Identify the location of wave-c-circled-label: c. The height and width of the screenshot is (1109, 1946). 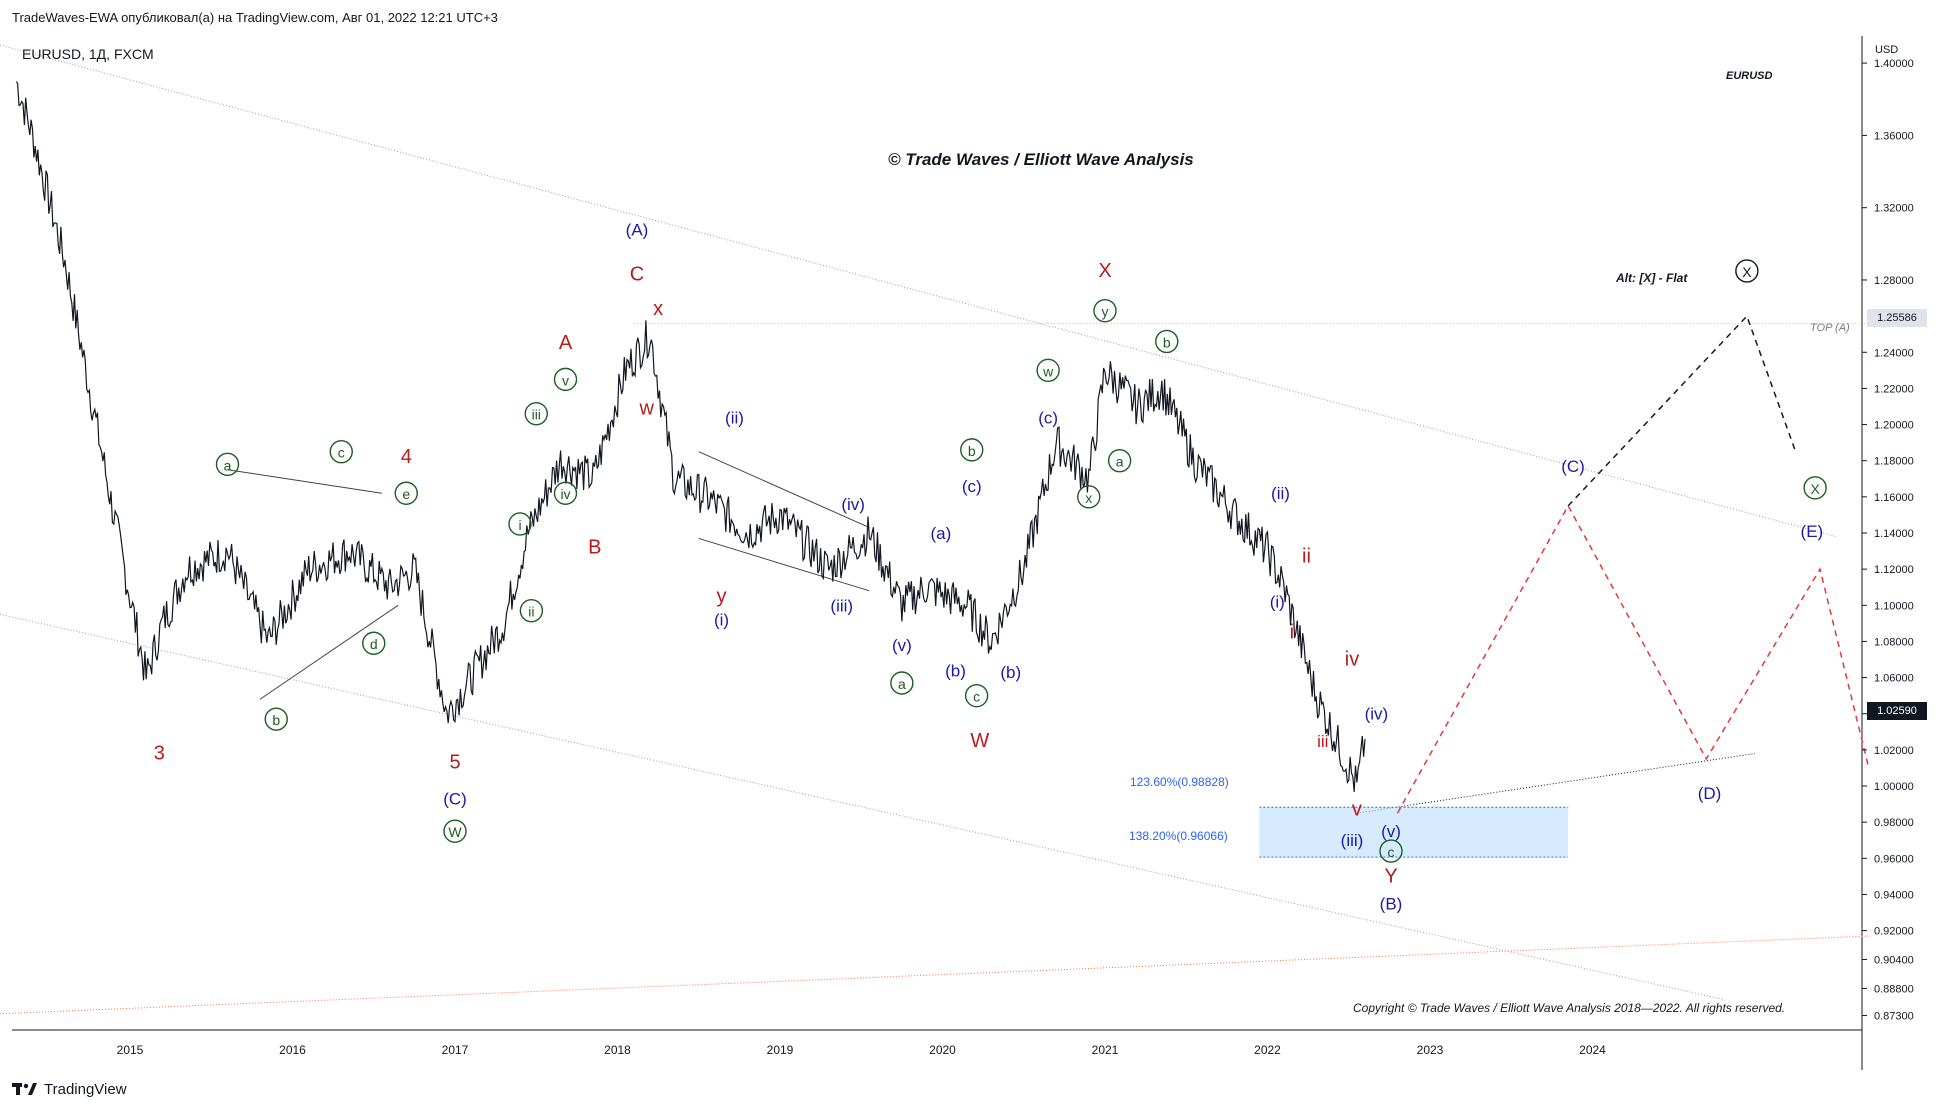
(341, 453).